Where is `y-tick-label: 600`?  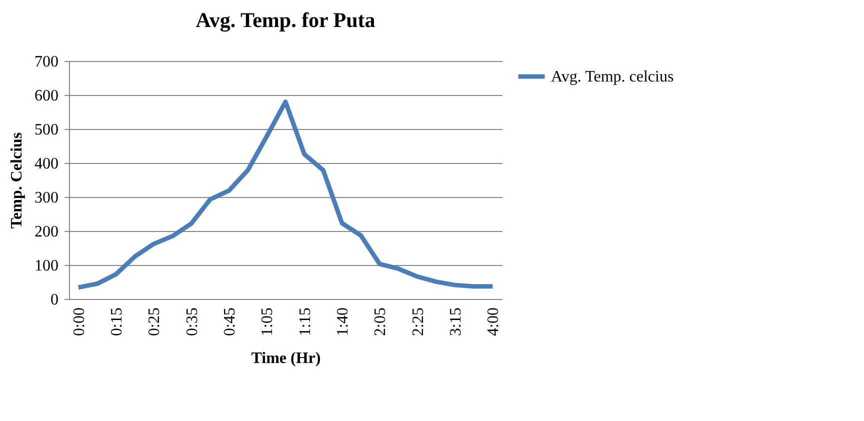 y-tick-label: 600 is located at coordinates (46, 96).